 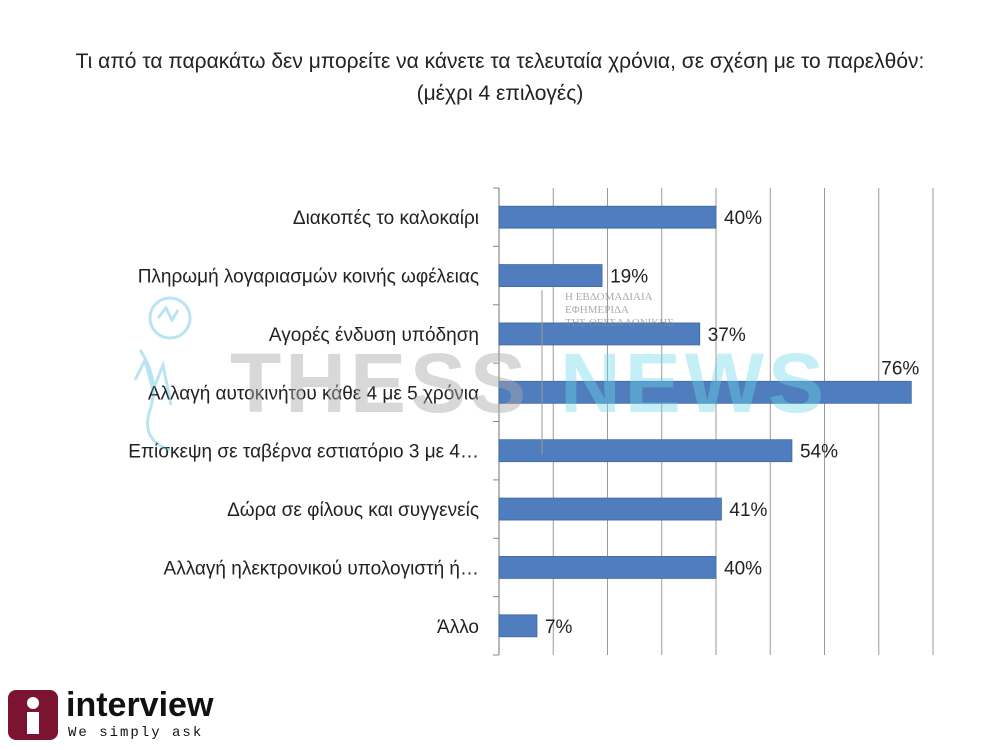 I want to click on logo-tagline: We simply ask, so click(x=136, y=733).